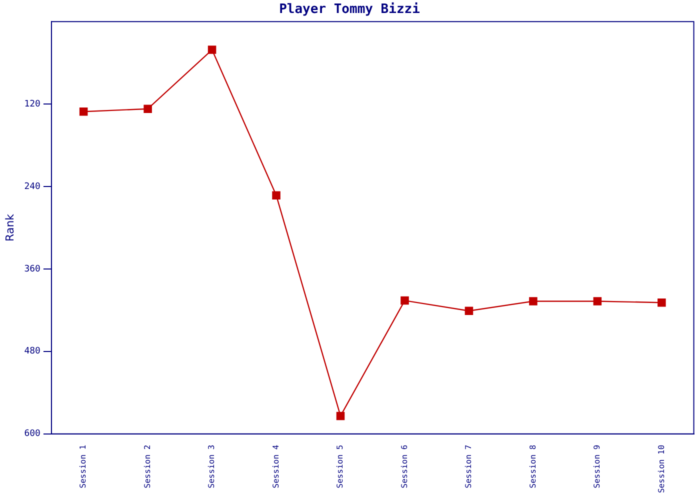  What do you see at coordinates (469, 466) in the screenshot?
I see `x-tick-label: Session 7` at bounding box center [469, 466].